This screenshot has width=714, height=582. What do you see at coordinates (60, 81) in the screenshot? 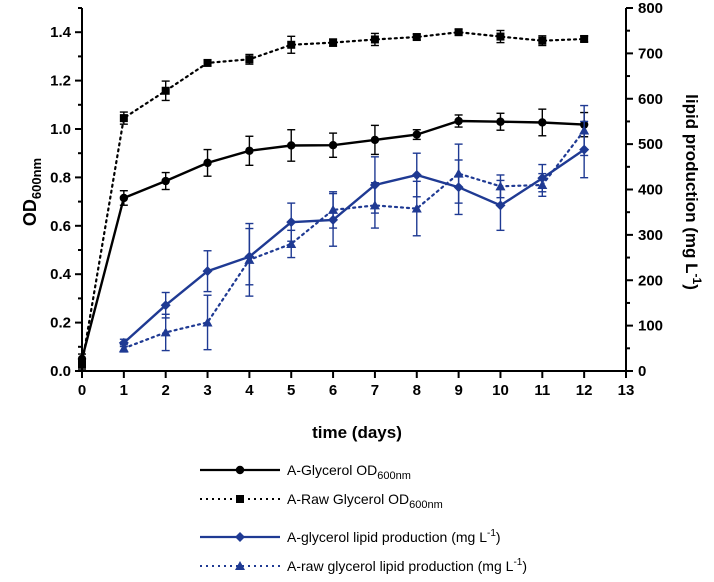
I see `y-left-tick-label: 1.2` at bounding box center [60, 81].